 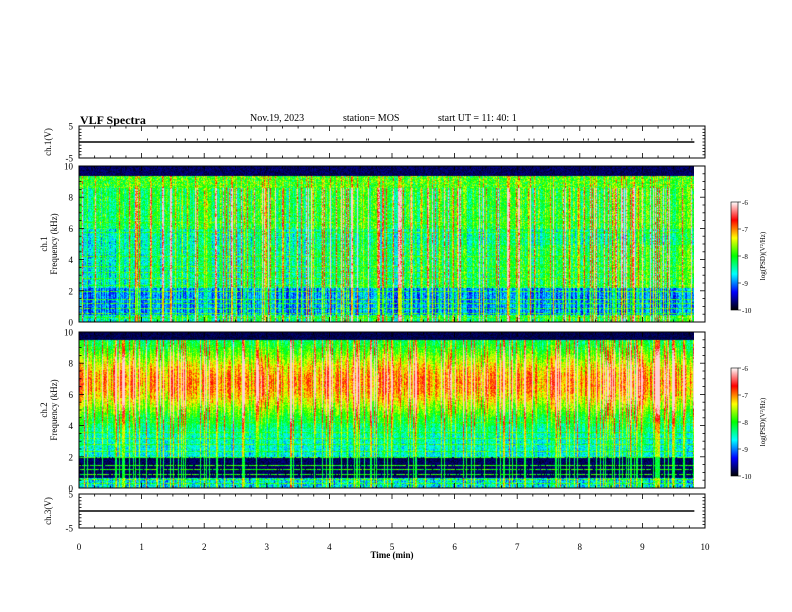 I want to click on x-tick-label: 6, so click(x=454, y=547).